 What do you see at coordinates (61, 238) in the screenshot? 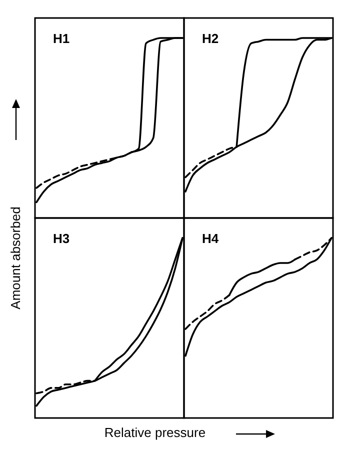
I see `chart-title: H3` at bounding box center [61, 238].